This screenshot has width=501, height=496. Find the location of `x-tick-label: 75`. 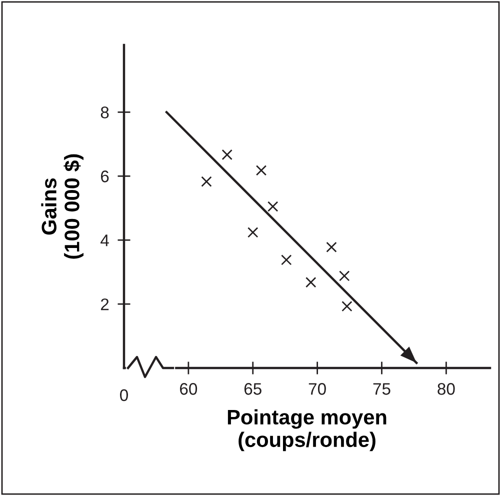

x-tick-label: 75 is located at coordinates (381, 389).